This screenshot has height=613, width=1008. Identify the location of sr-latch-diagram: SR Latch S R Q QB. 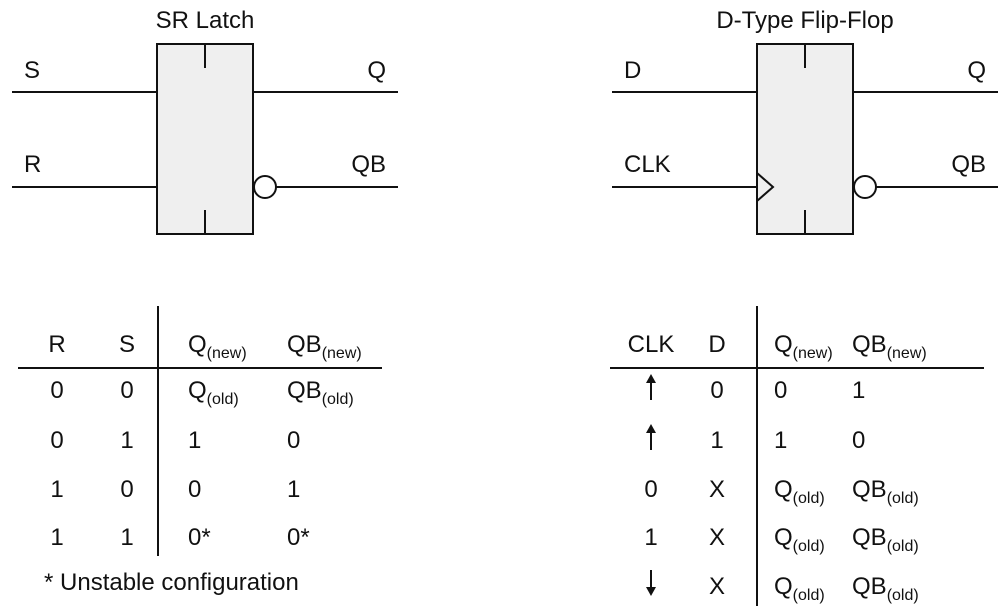
(205, 121).